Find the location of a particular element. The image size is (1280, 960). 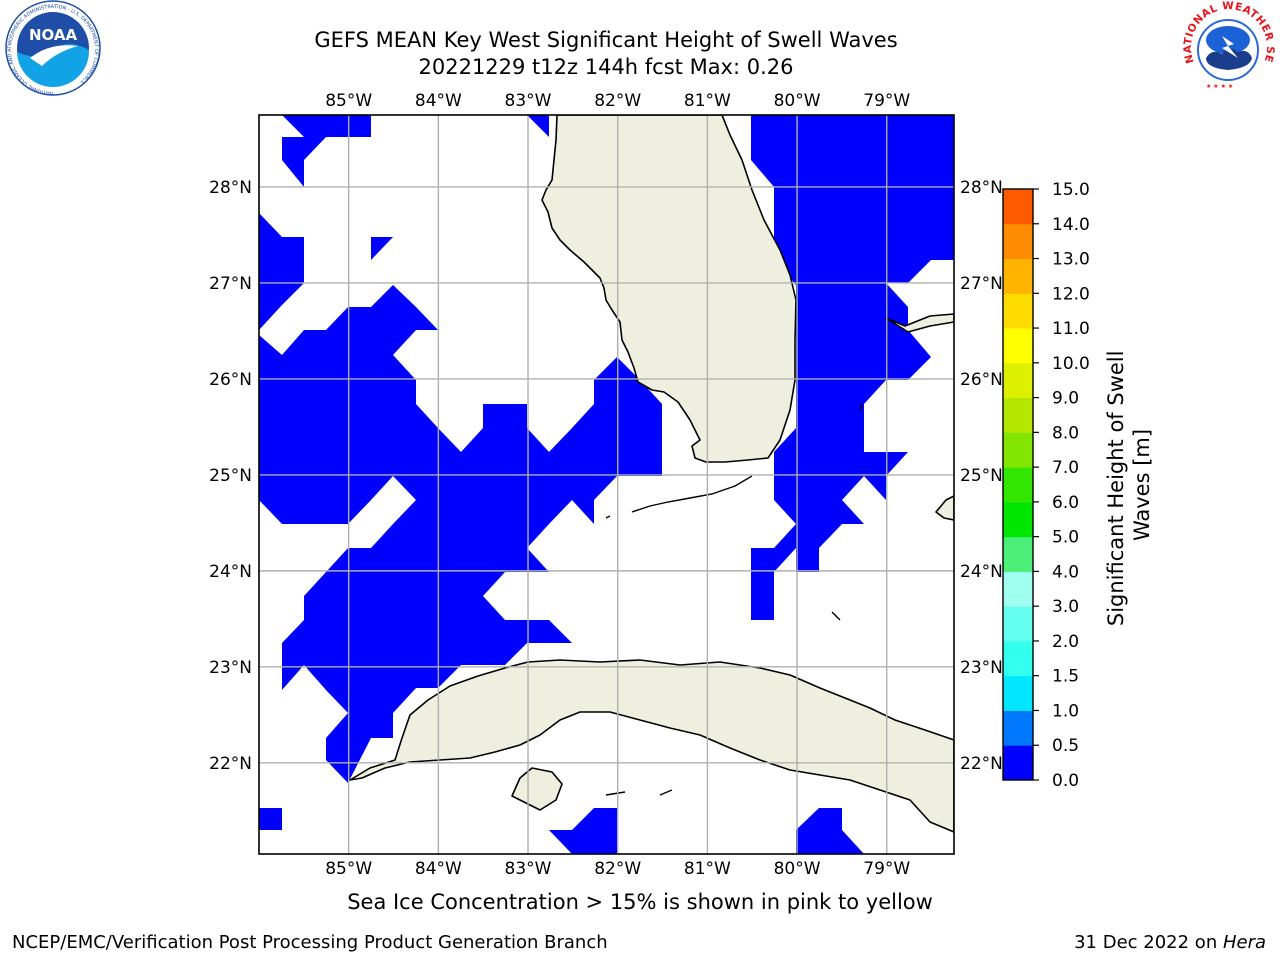

colorbar-label: Significant Height of Swell Waves [m] is located at coordinates (1129, 485).